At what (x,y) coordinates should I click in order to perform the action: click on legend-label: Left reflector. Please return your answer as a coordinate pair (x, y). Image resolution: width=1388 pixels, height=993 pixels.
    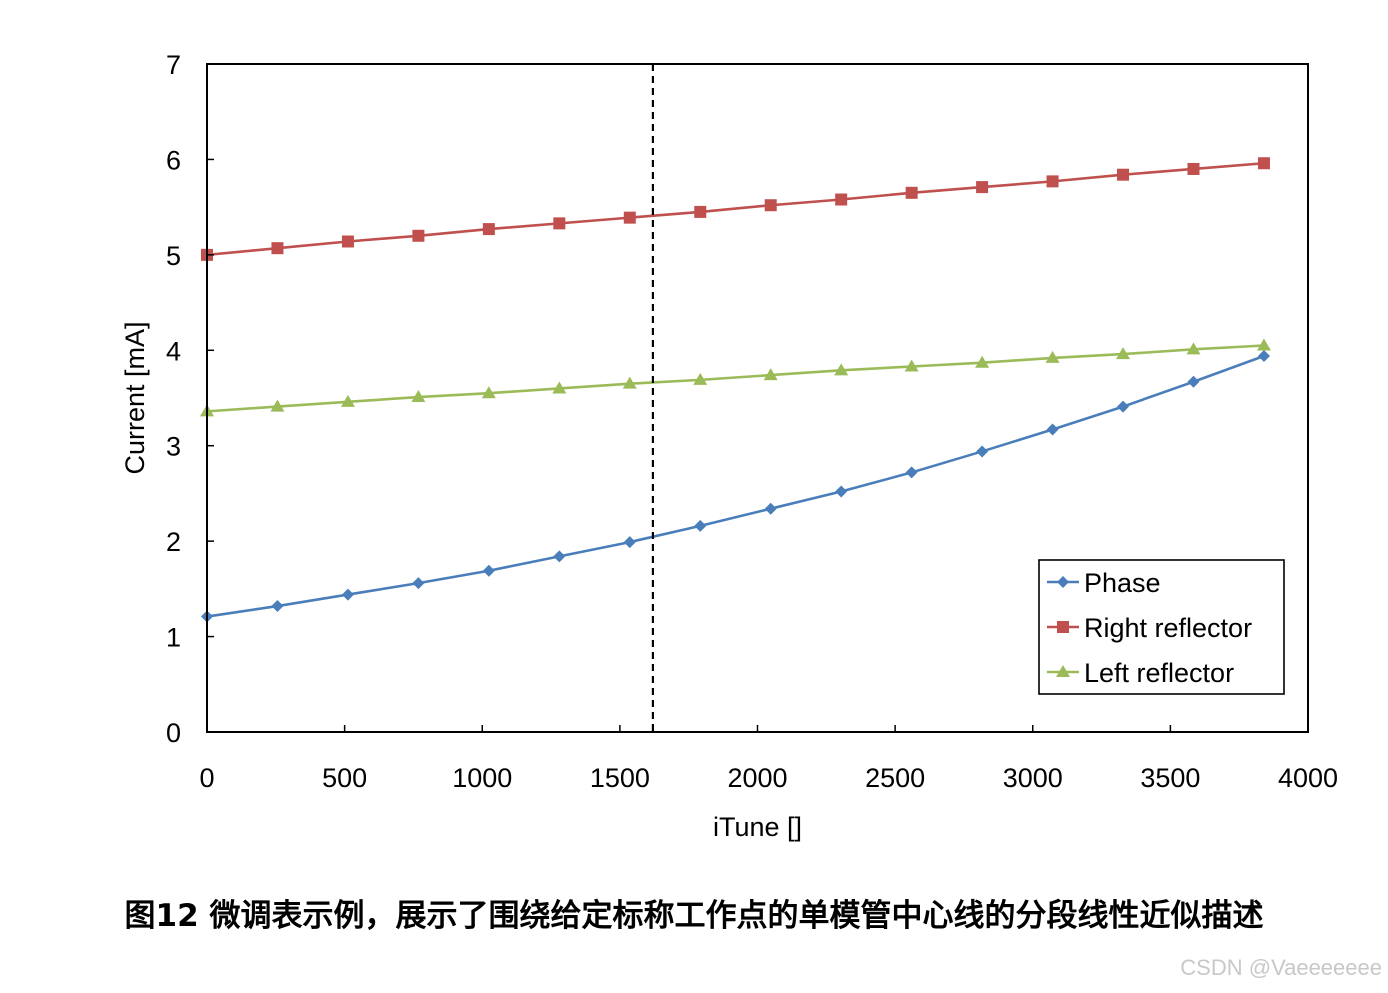
    Looking at the image, I should click on (1159, 673).